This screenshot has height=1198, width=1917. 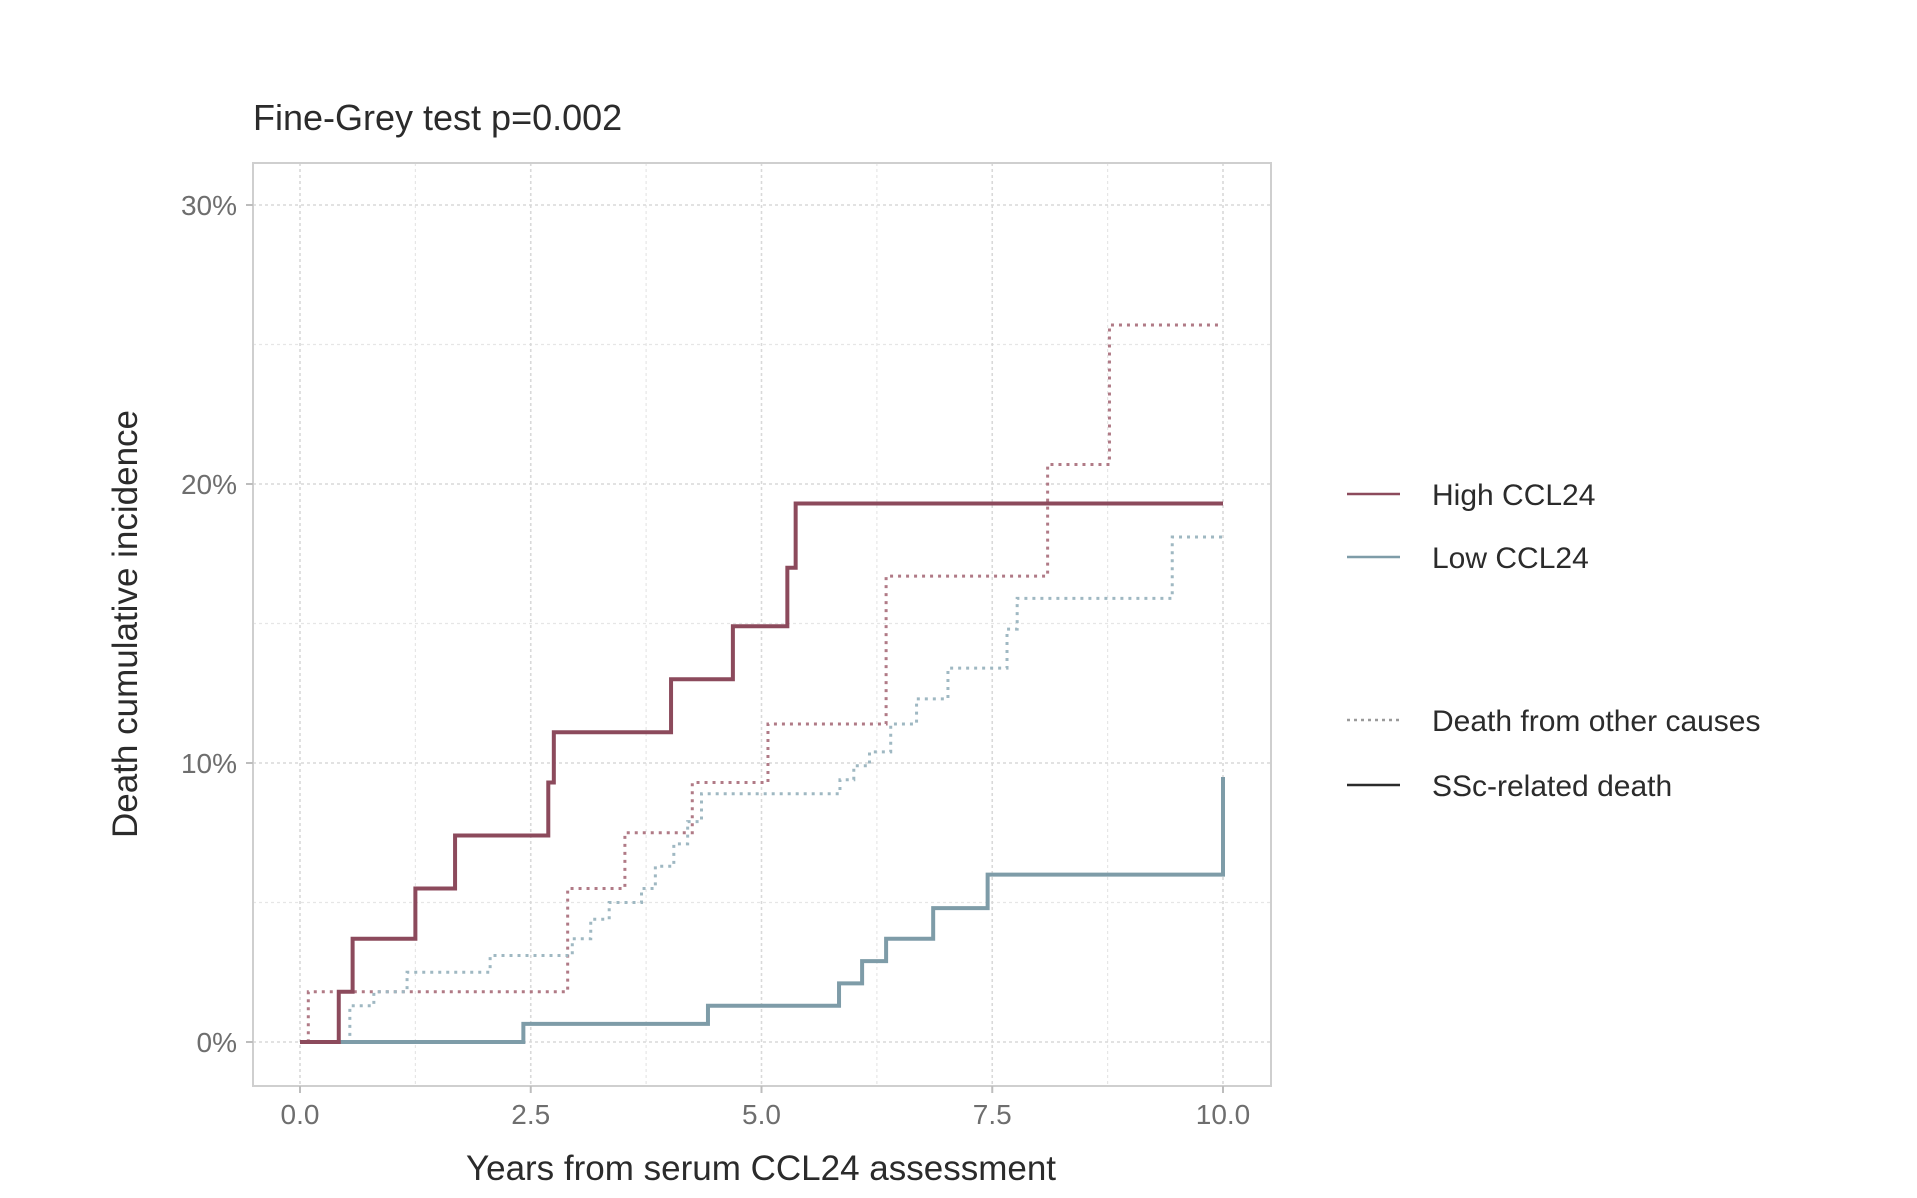 I want to click on series-line-low-ccl24-ssc-related-death, so click(x=762, y=910).